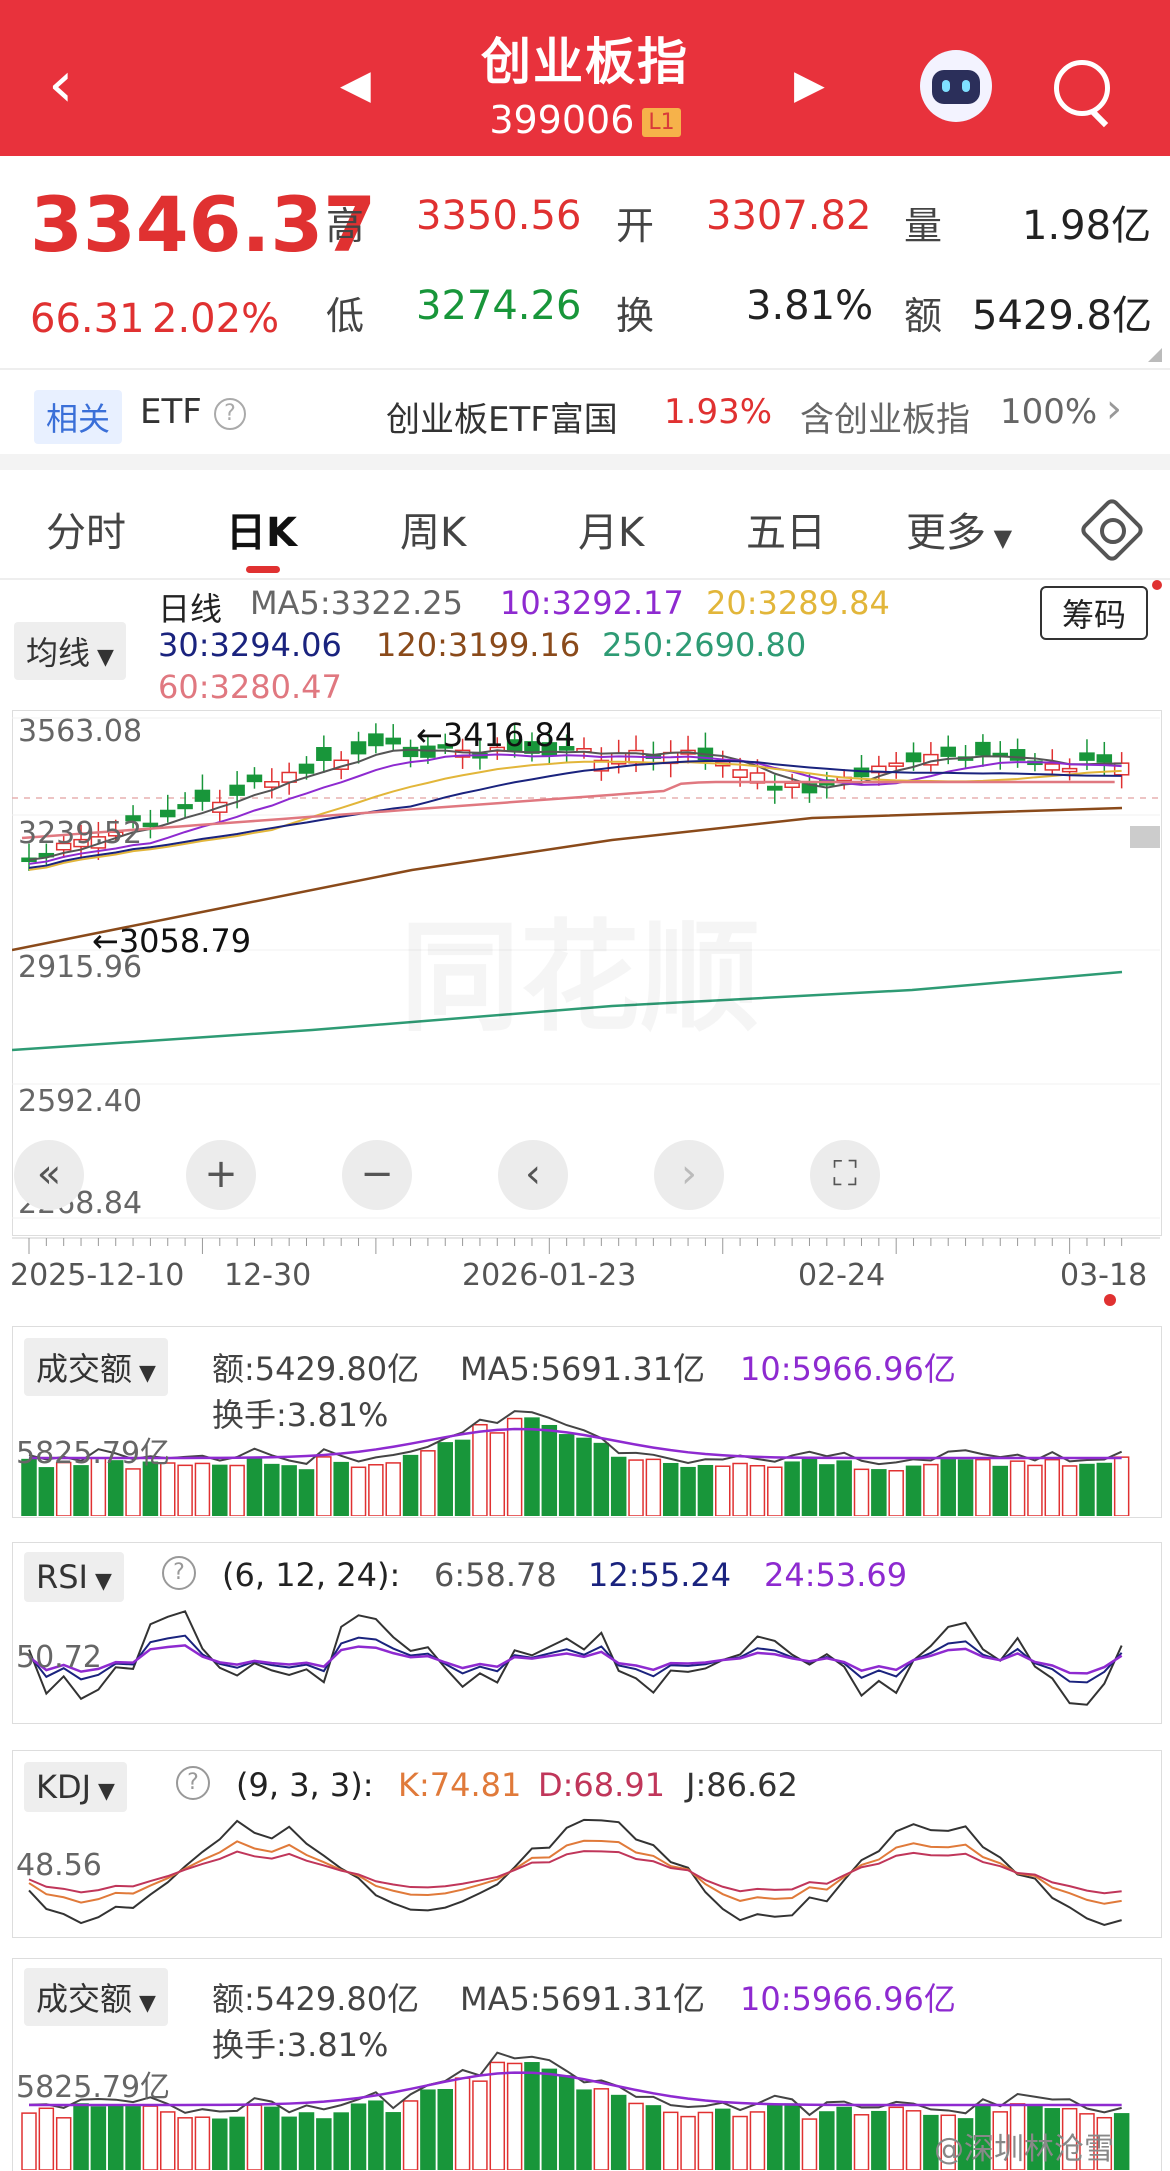  Describe the element at coordinates (64, 1787) in the screenshot. I see `kdj-selector-label: KDJ` at that location.